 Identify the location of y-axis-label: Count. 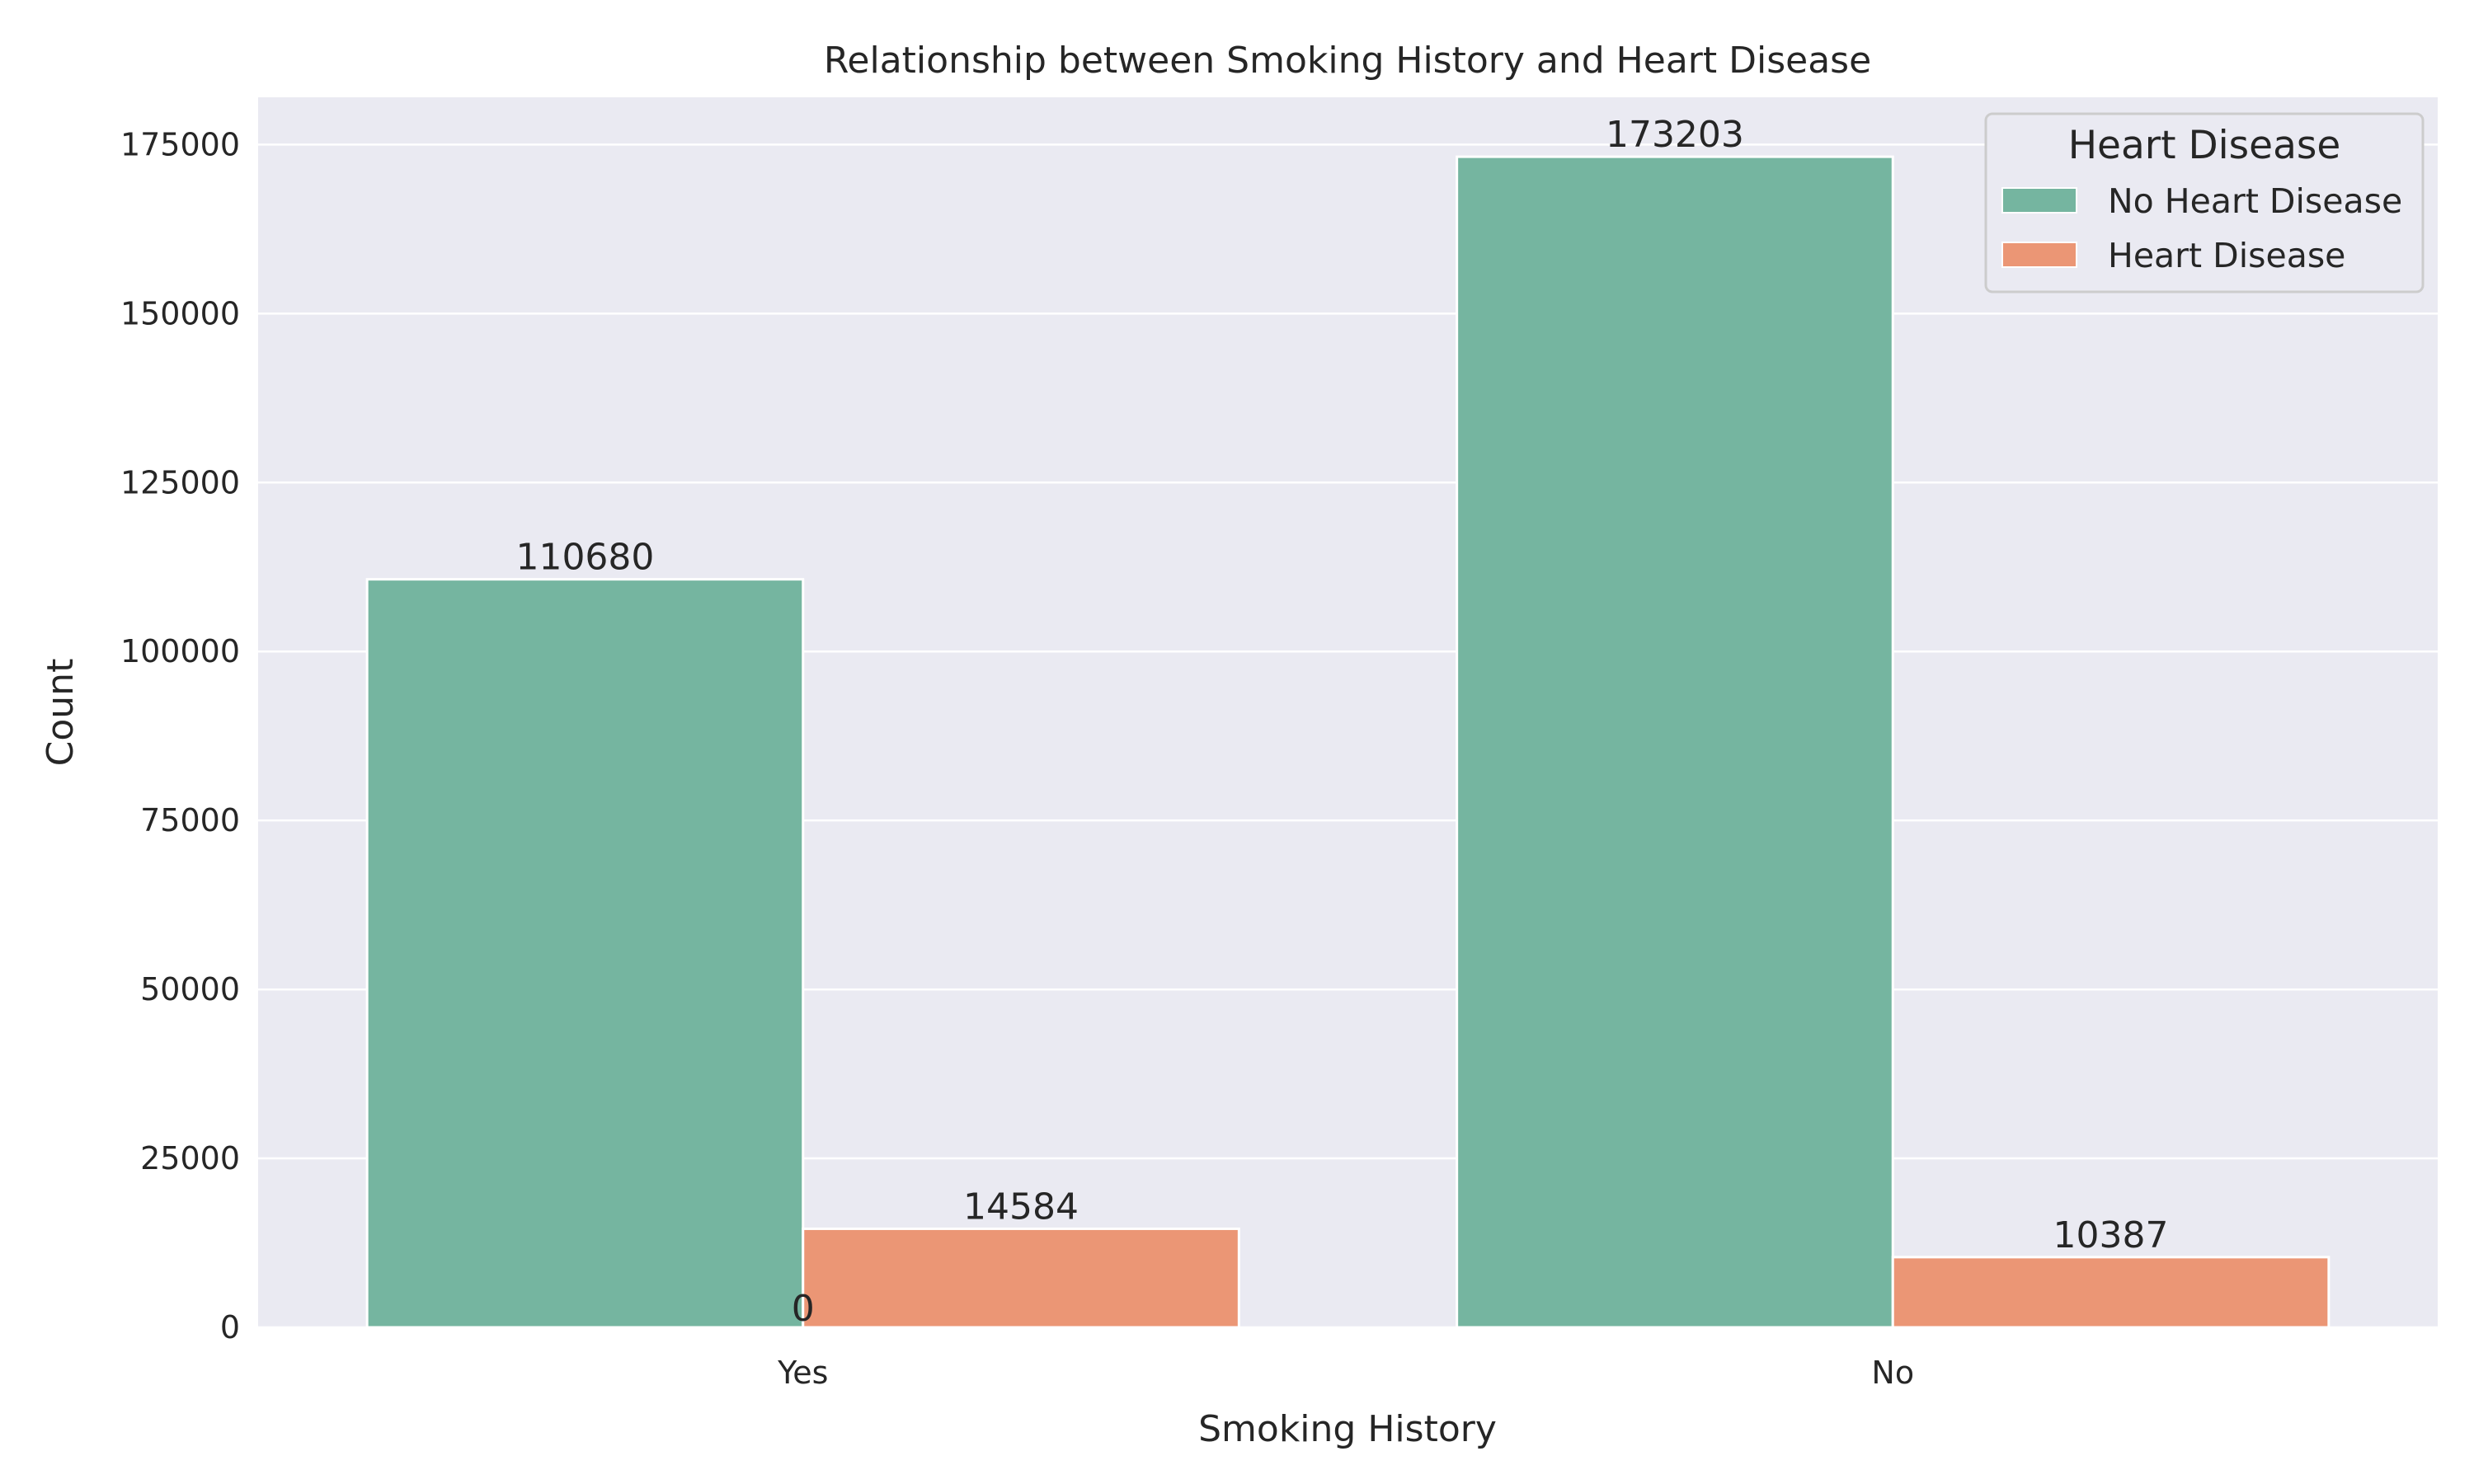
(61, 713).